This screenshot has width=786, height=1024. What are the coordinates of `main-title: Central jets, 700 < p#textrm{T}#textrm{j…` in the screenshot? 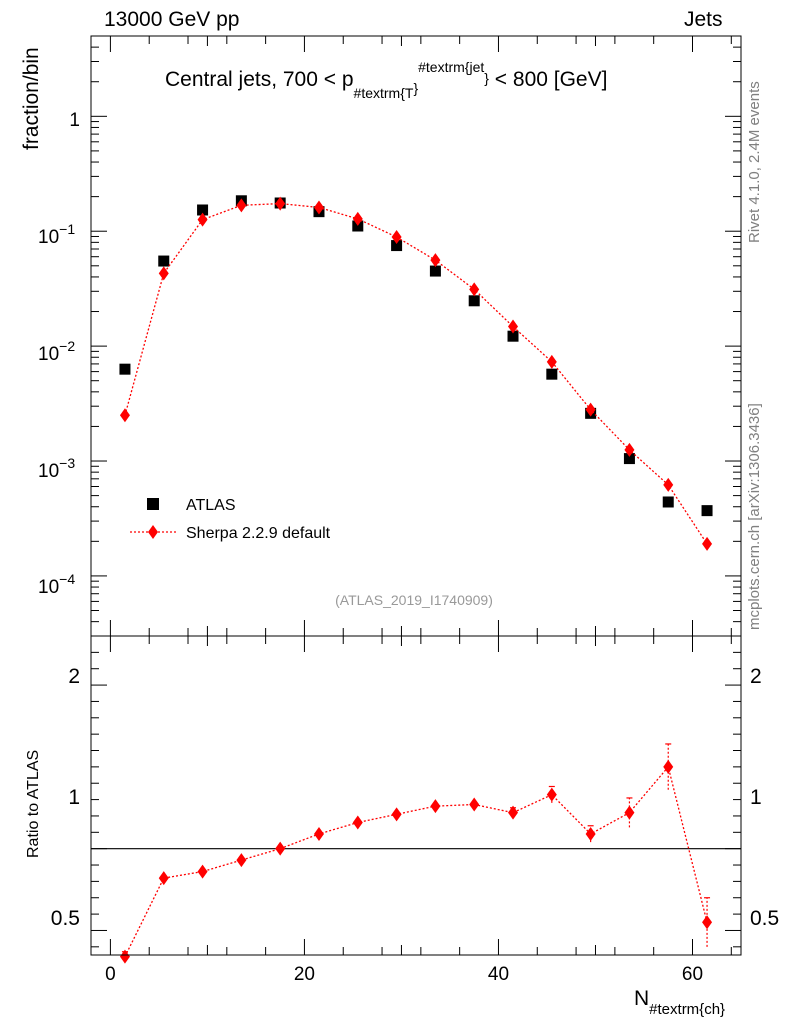 It's located at (386, 80).